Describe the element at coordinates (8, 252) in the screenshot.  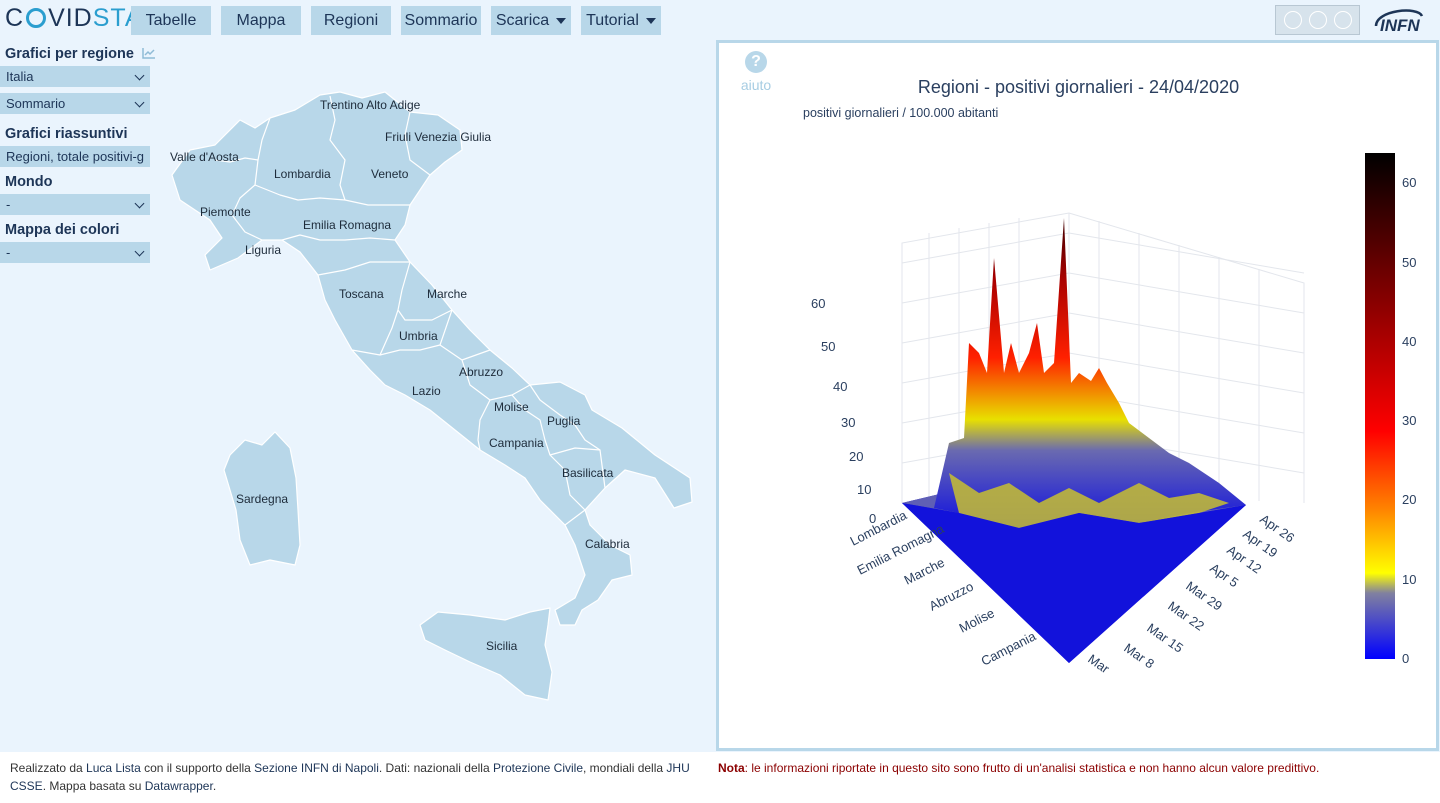
I see `colormap-select-value: -` at that location.